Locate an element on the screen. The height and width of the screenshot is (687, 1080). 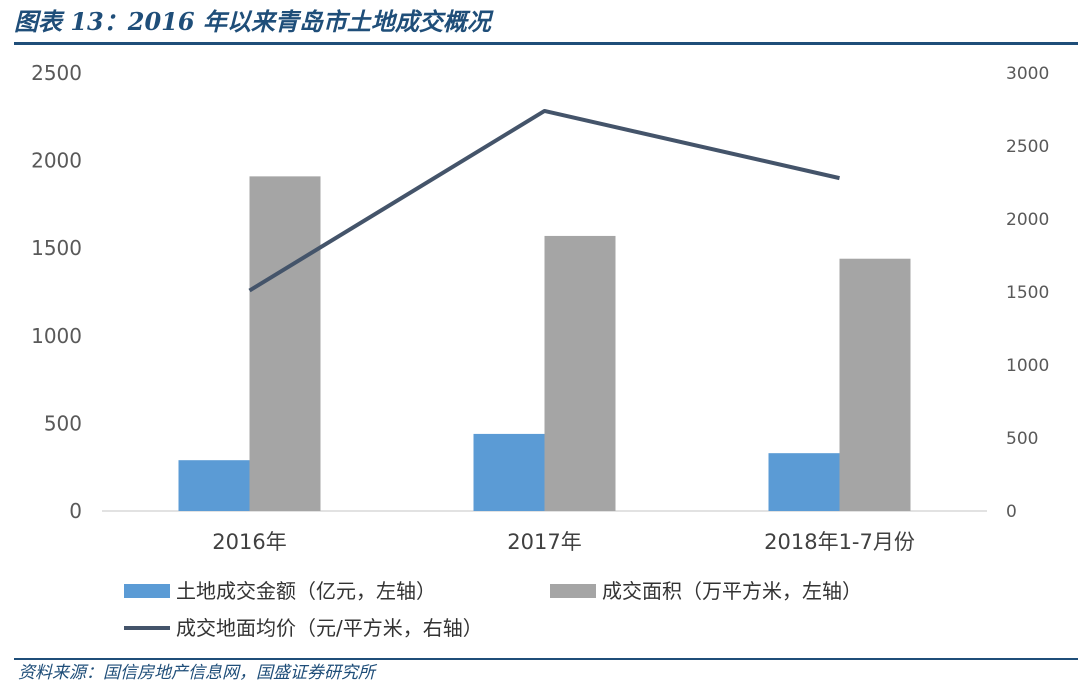
left-tick-label: 1500 is located at coordinates (56, 248).